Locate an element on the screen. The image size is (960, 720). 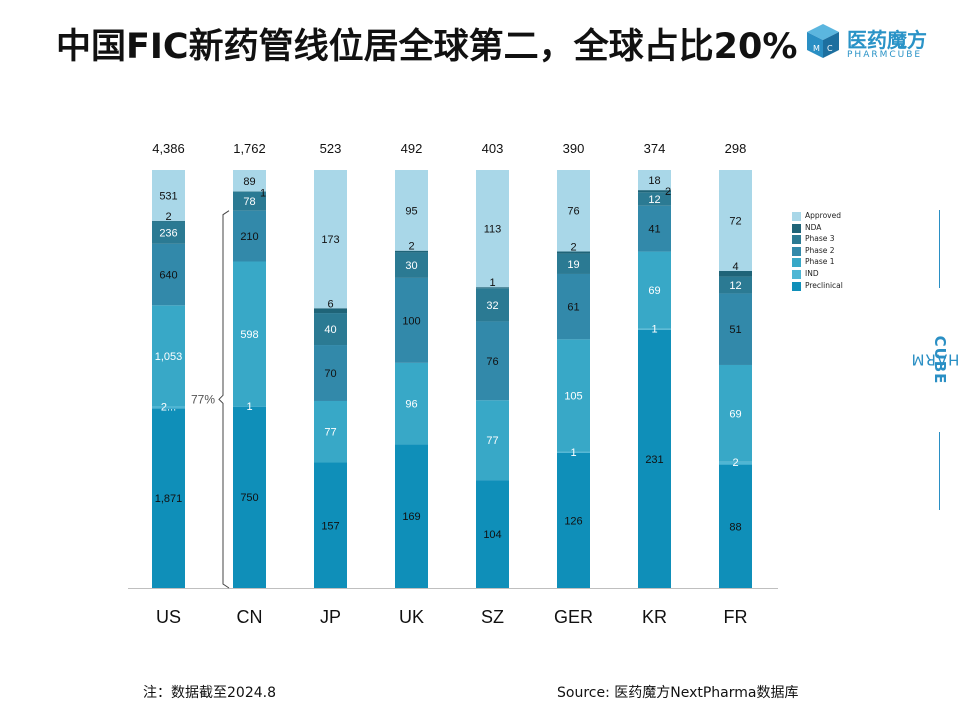
vertical-brand: PHARMCUBE is located at coordinates (935, 360).